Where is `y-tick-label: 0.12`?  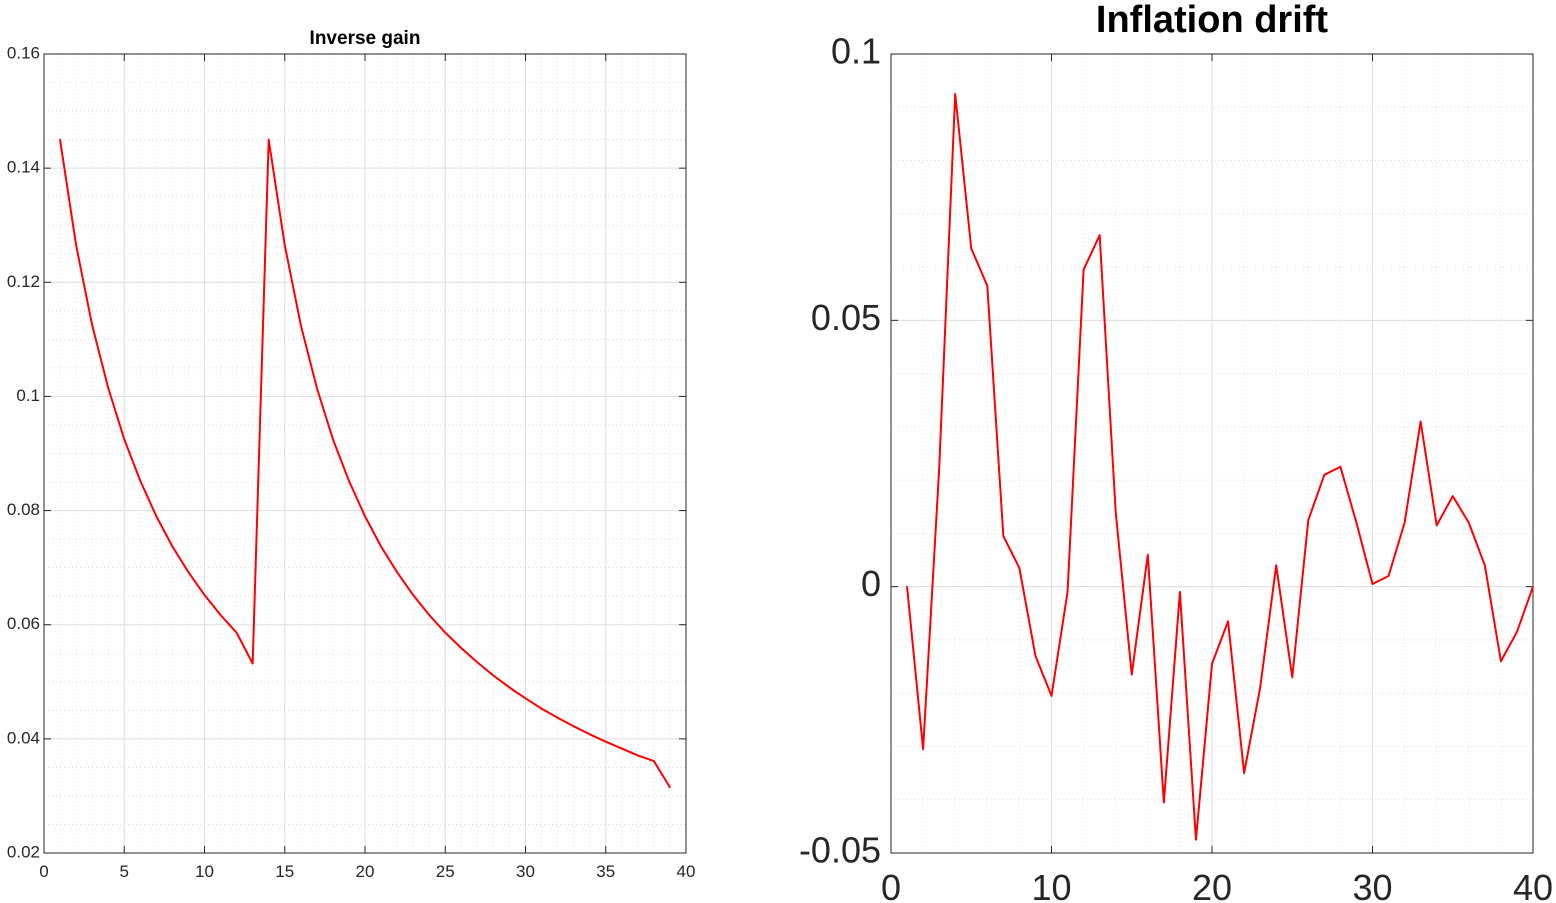
y-tick-label: 0.12 is located at coordinates (23, 281).